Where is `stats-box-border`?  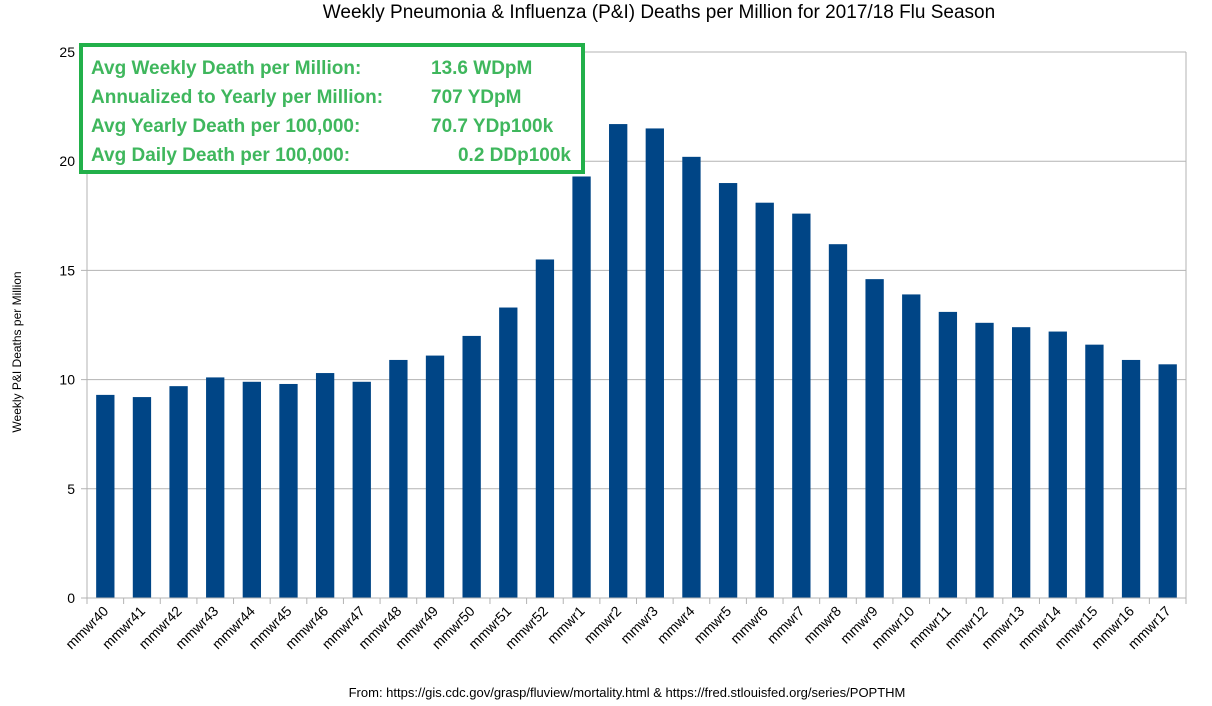
stats-box-border is located at coordinates (332, 108).